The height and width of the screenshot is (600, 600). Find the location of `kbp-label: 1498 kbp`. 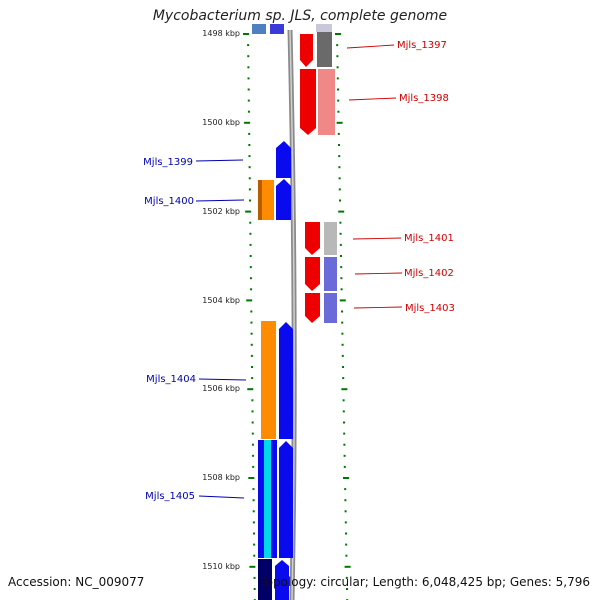

kbp-label: 1498 kbp is located at coordinates (221, 33).